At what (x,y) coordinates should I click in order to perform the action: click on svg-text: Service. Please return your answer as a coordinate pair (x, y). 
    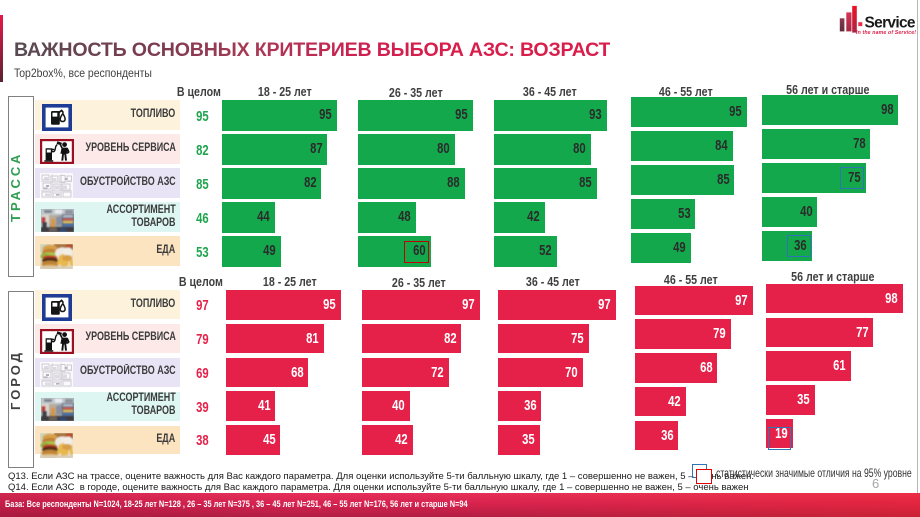
    Looking at the image, I should click on (890, 23).